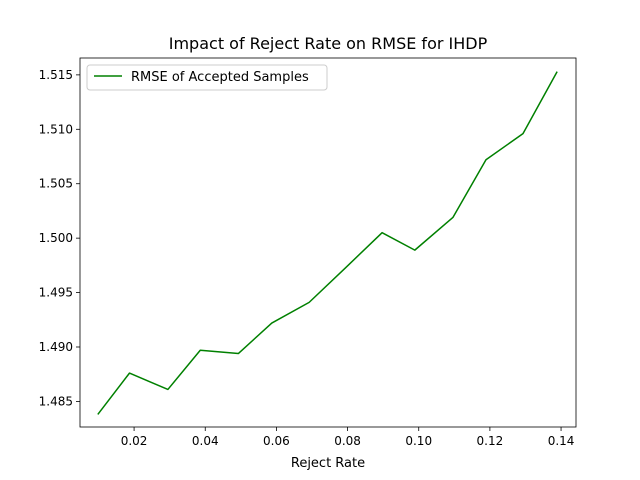  What do you see at coordinates (276, 441) in the screenshot?
I see `x-tick-label: 0.06` at bounding box center [276, 441].